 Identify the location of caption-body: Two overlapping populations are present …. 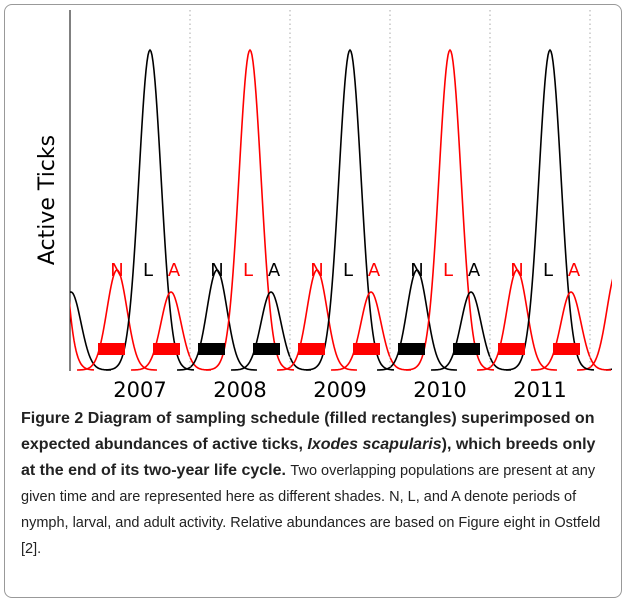
(311, 510).